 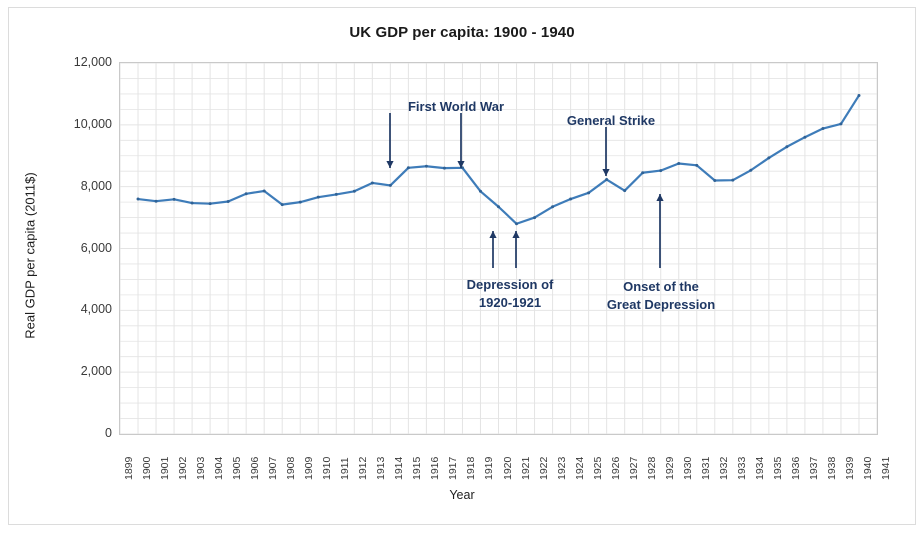 I want to click on x-tick-label: 1938, so click(x=831, y=468).